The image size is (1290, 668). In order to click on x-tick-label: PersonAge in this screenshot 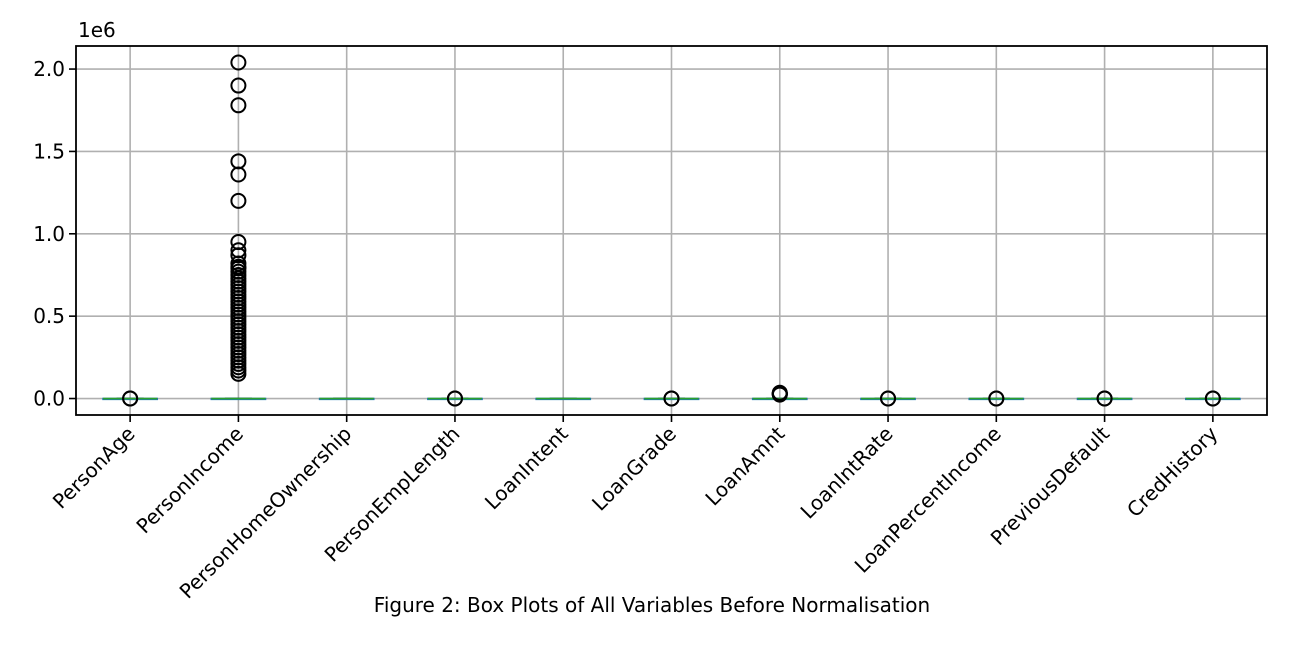, I will do `click(94, 468)`.